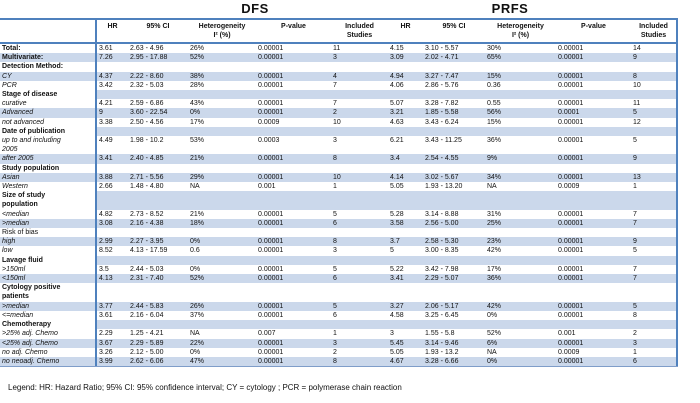 The image size is (700, 403). I want to click on ci-value-dfs: 2.44 - 5.83, so click(147, 306).